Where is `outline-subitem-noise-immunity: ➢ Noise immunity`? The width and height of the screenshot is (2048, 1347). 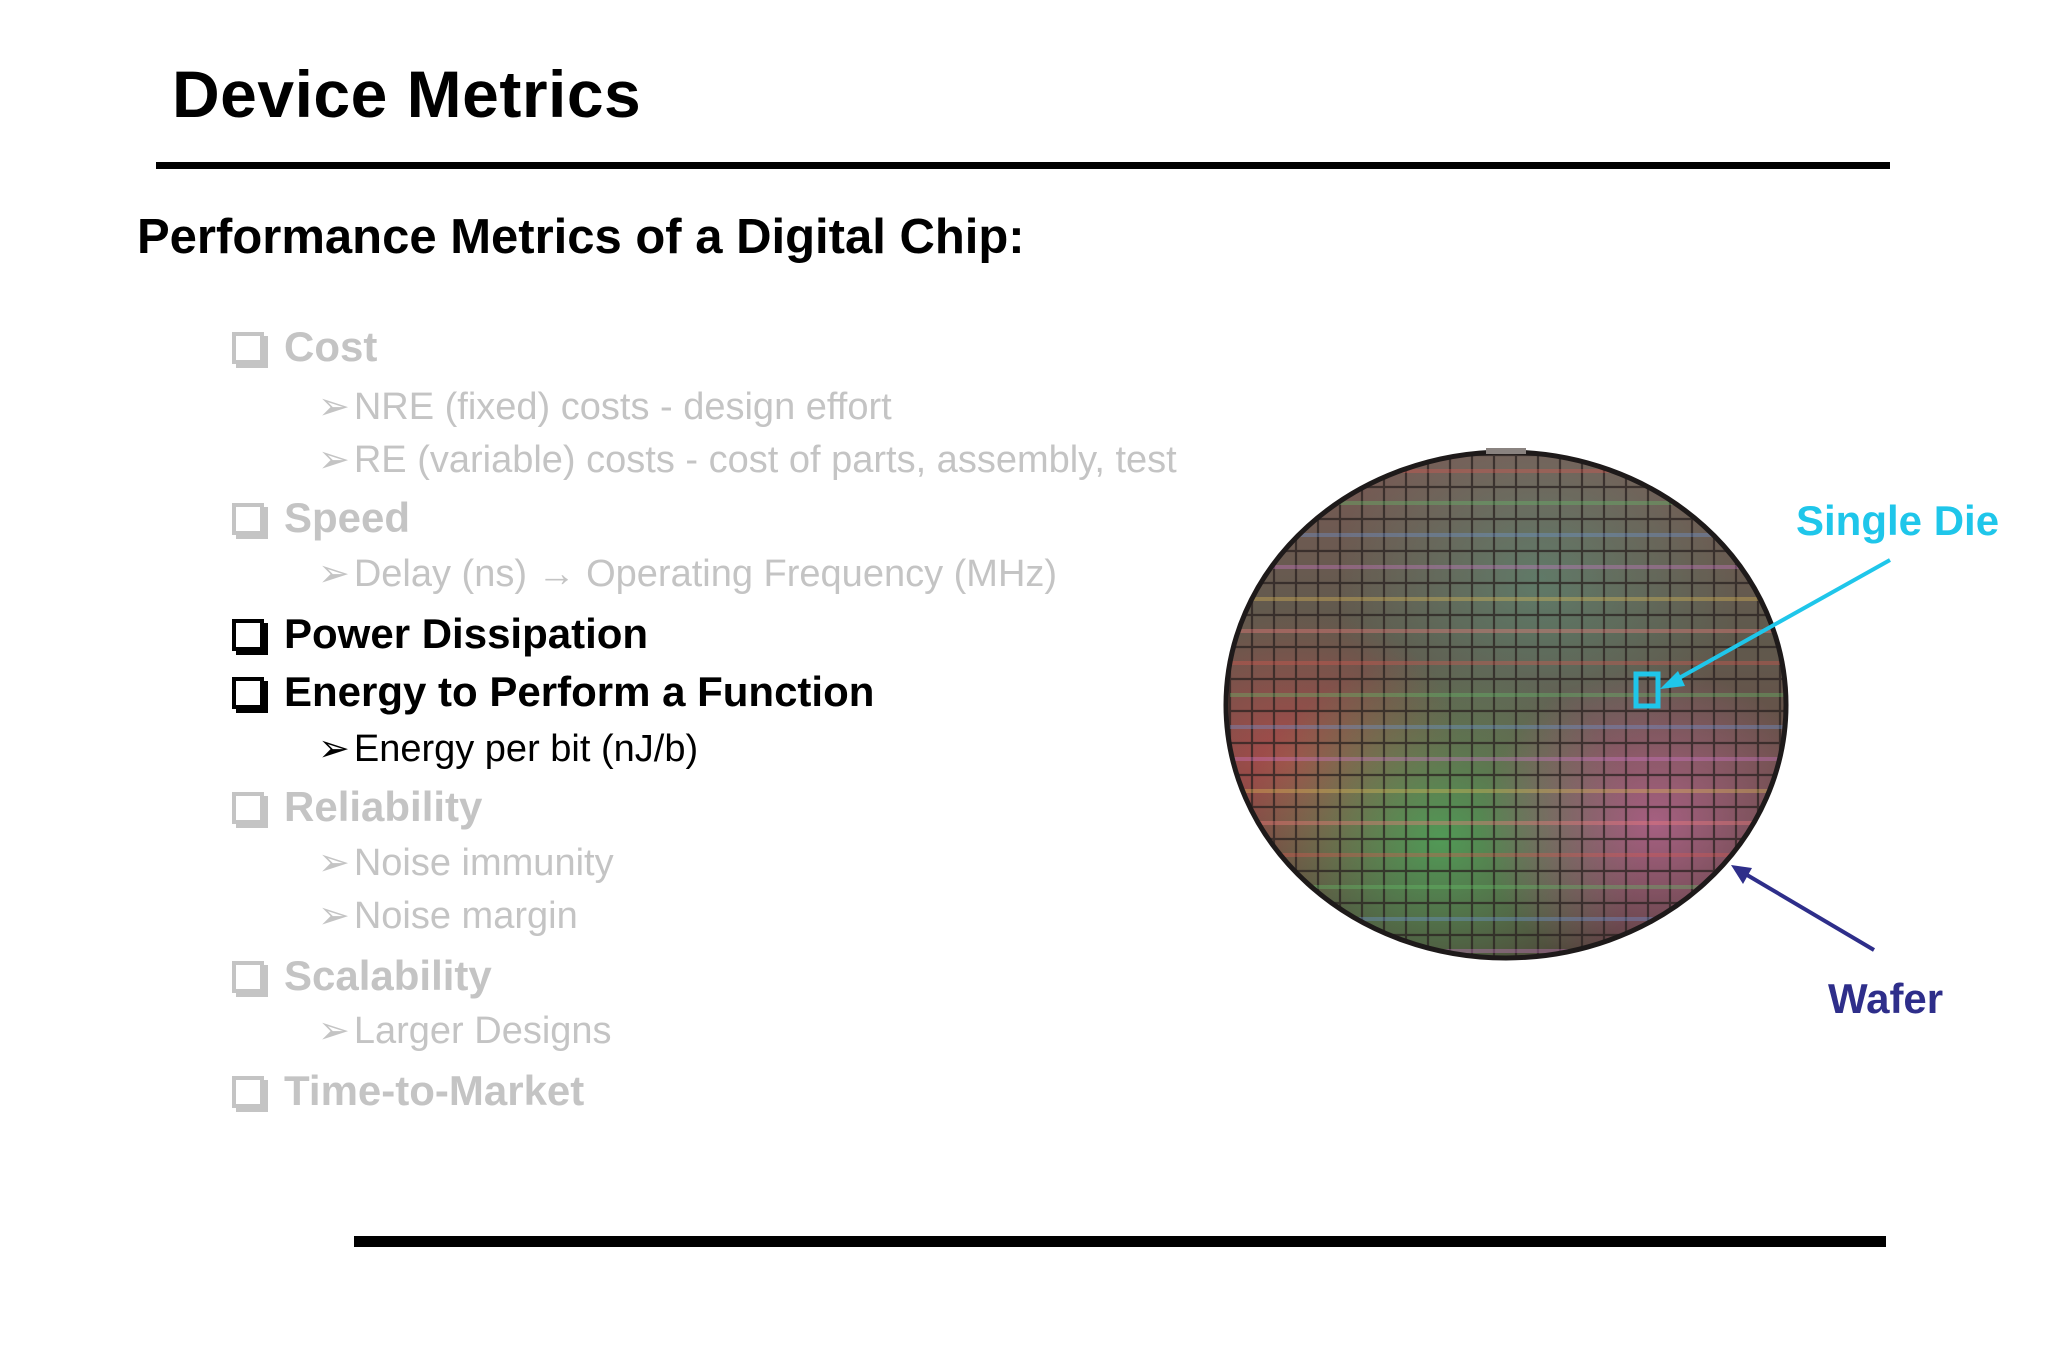
outline-subitem-noise-immunity: ➢ Noise immunity is located at coordinates (466, 863).